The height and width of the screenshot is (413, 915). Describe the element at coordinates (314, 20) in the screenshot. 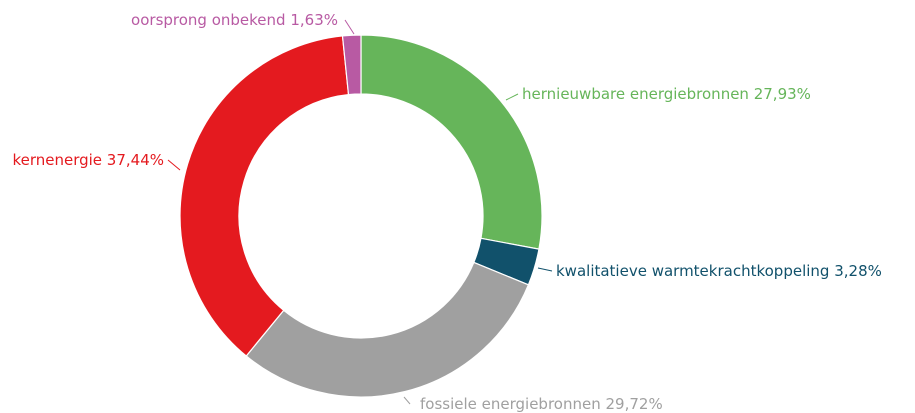

I see `value-label: 1,63%` at that location.